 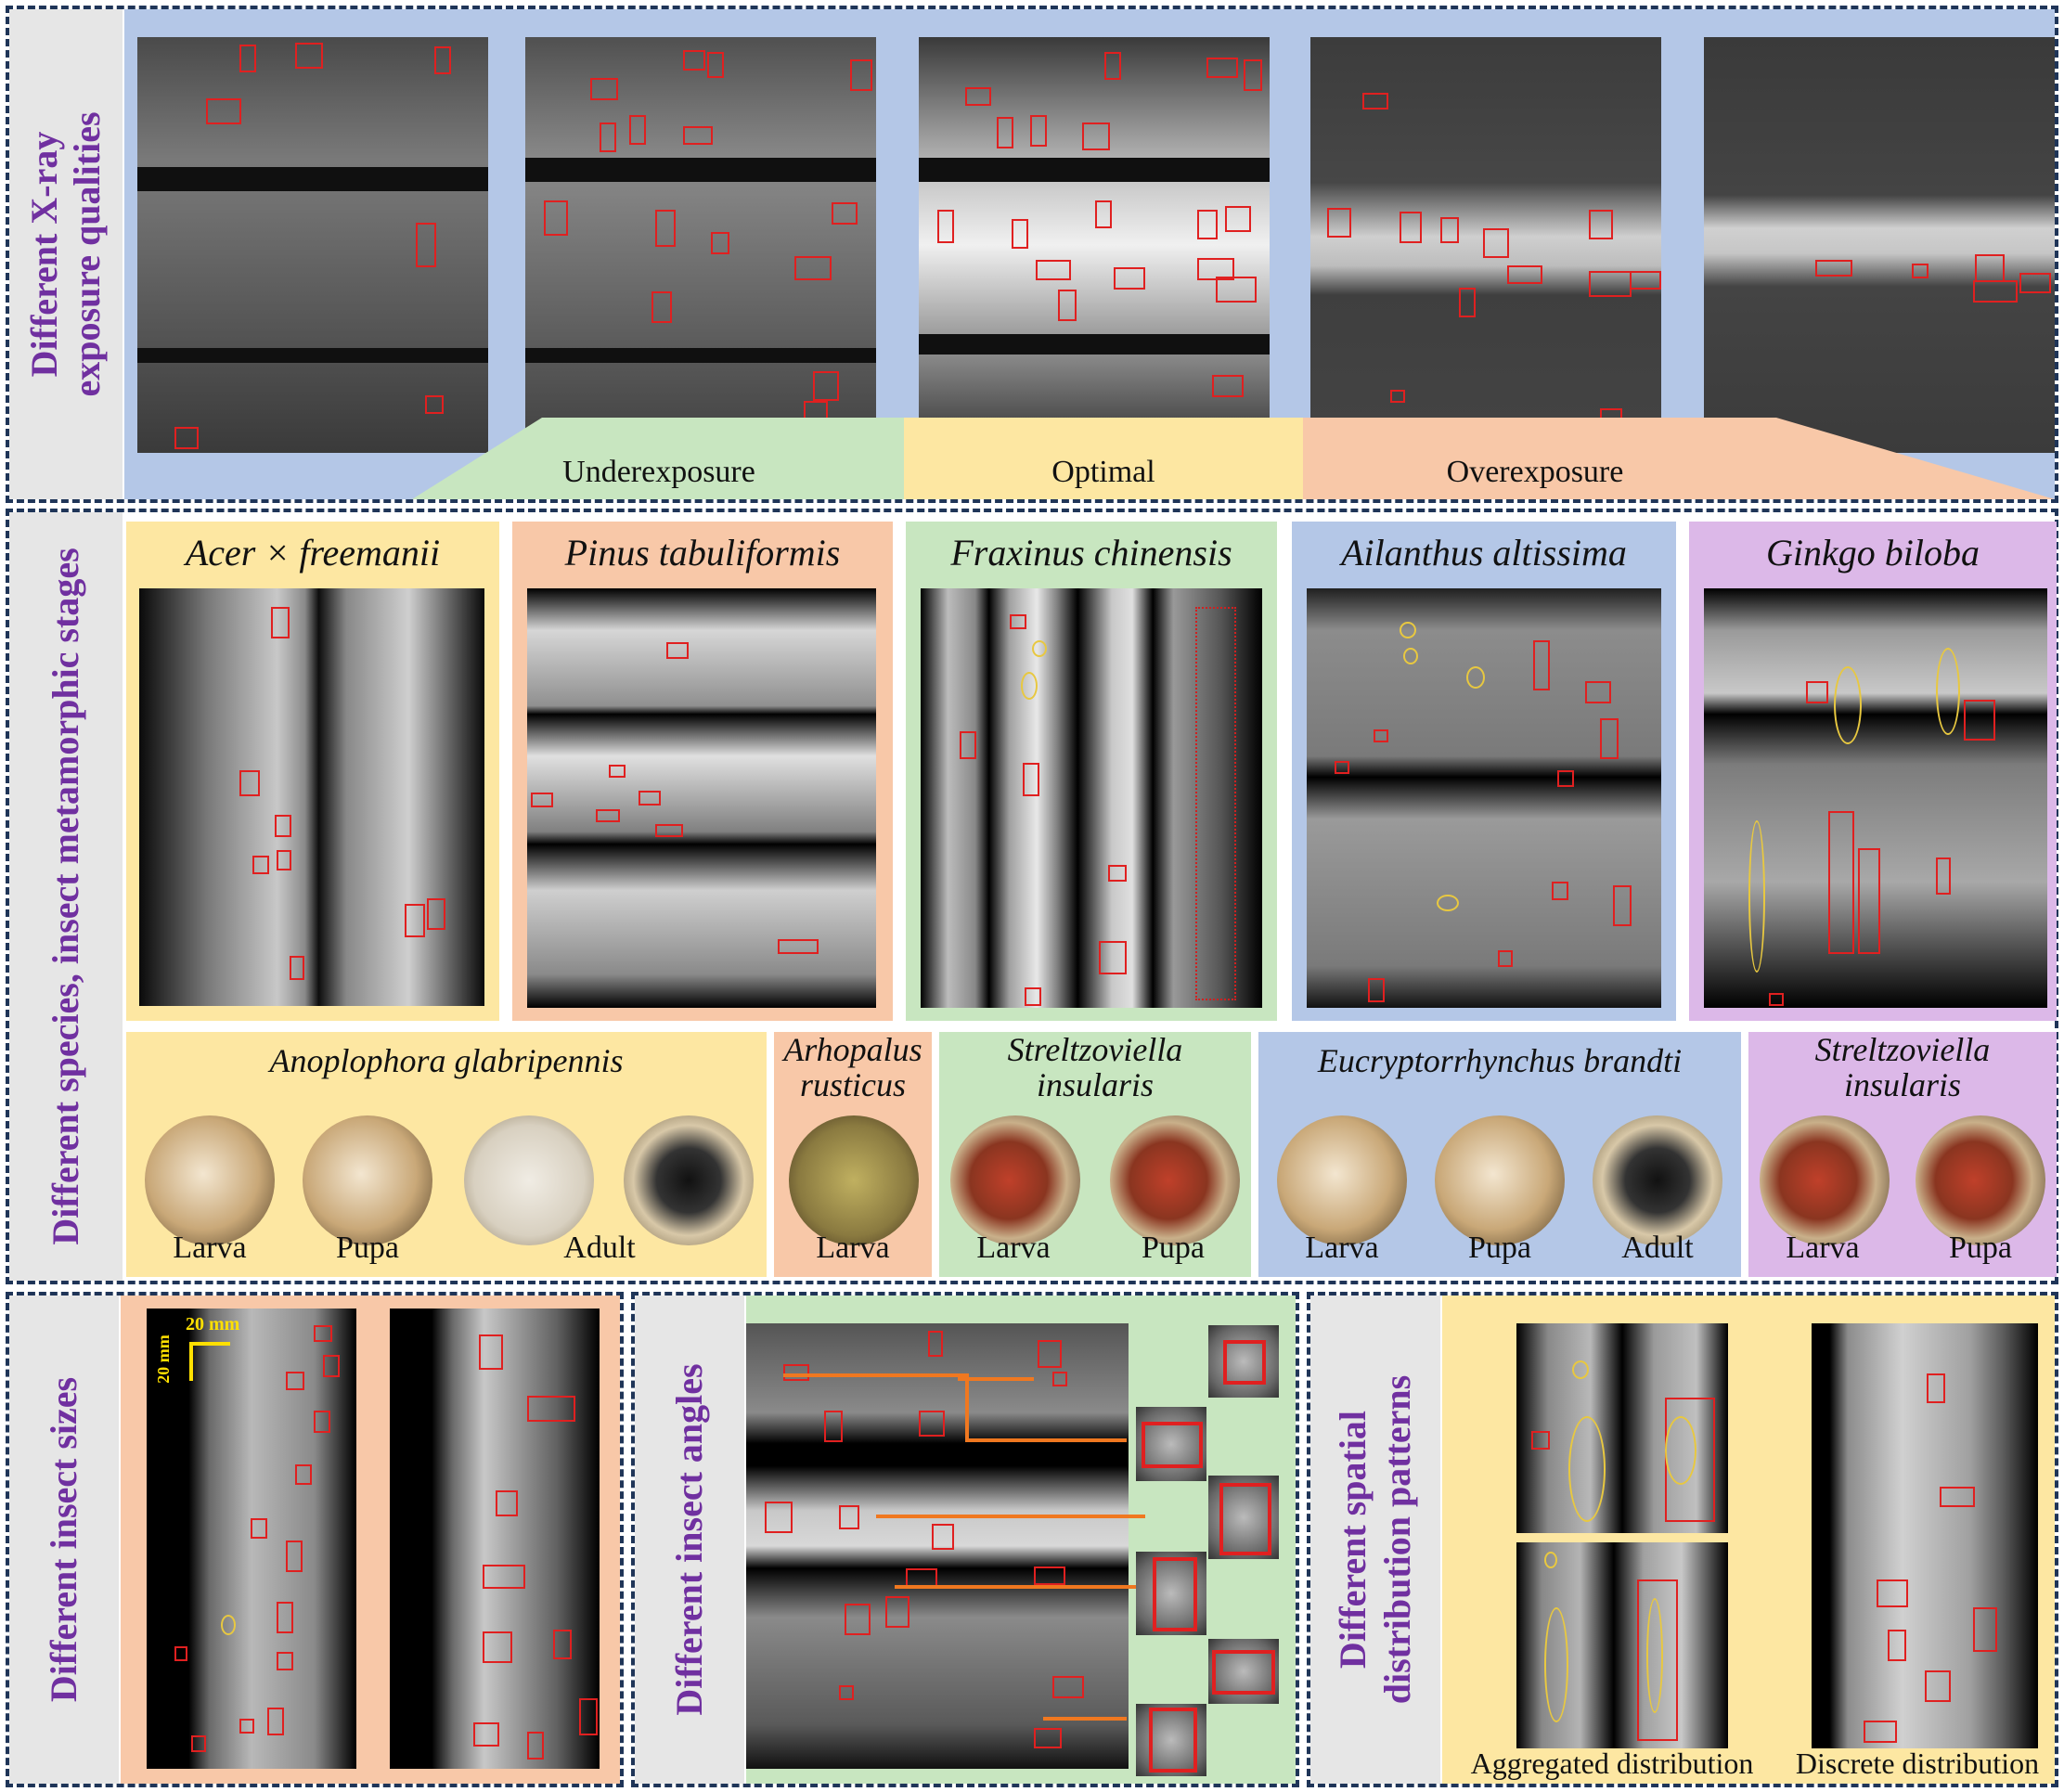 What do you see at coordinates (1500, 1060) in the screenshot?
I see `insect-name-eucryptorrhynchus: Eucryptorrhynchus brandti` at bounding box center [1500, 1060].